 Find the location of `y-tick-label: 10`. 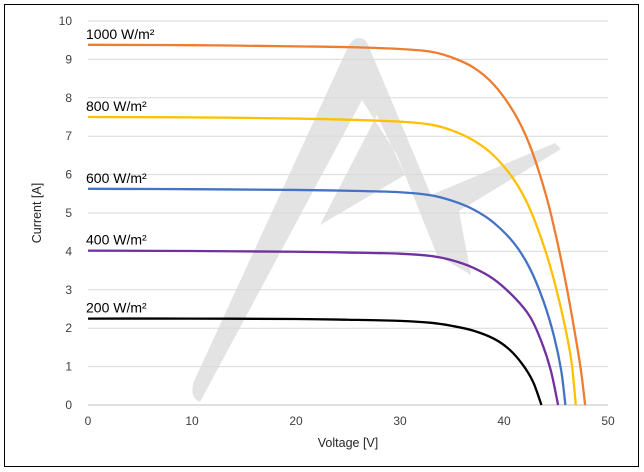

y-tick-label: 10 is located at coordinates (66, 21).